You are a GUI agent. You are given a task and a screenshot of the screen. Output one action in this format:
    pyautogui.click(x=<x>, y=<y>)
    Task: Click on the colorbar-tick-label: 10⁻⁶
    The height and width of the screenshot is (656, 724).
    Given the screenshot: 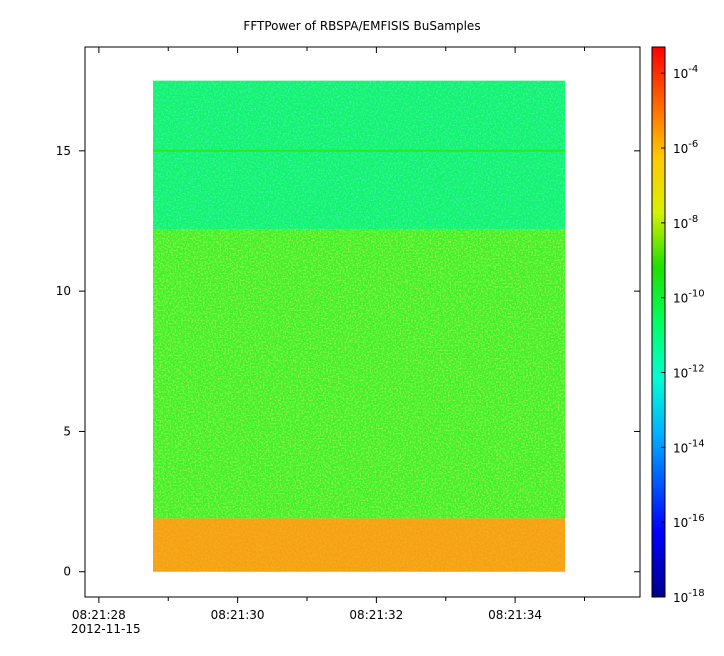 What is the action you would take?
    pyautogui.click(x=685, y=147)
    